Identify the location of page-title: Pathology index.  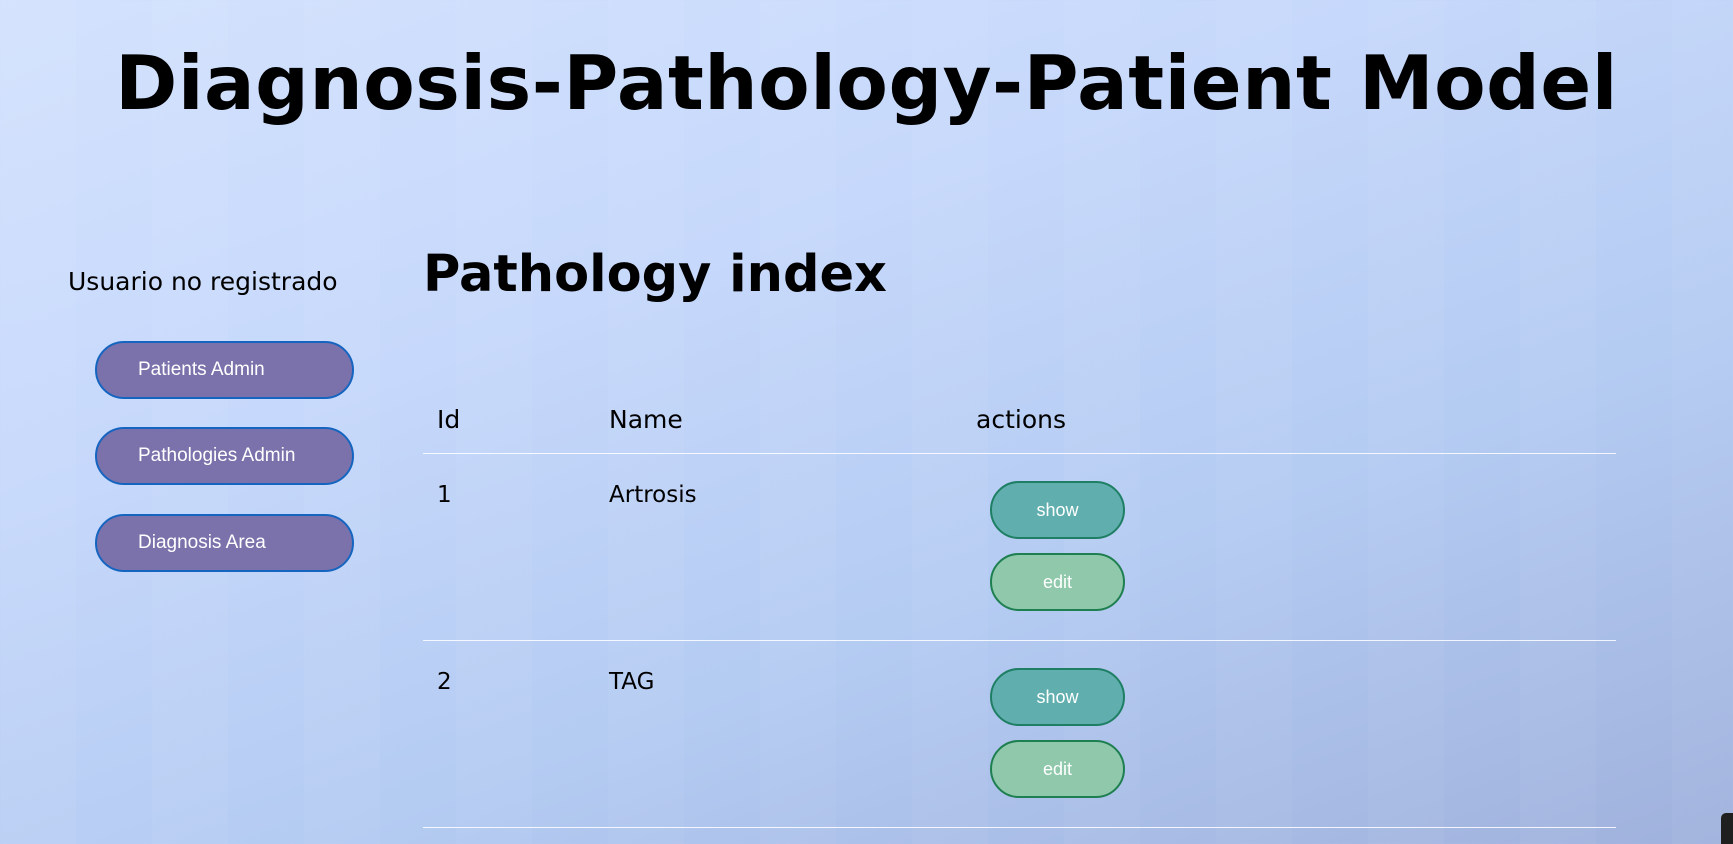
(655, 274).